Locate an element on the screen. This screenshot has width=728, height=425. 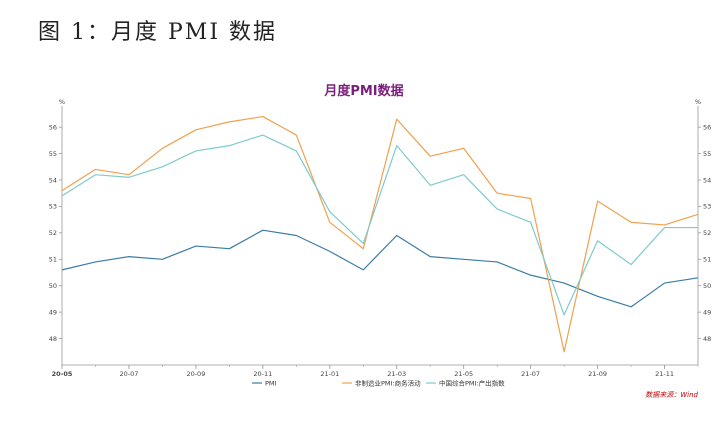
left-y-tick-label: 51 is located at coordinates (53, 260).